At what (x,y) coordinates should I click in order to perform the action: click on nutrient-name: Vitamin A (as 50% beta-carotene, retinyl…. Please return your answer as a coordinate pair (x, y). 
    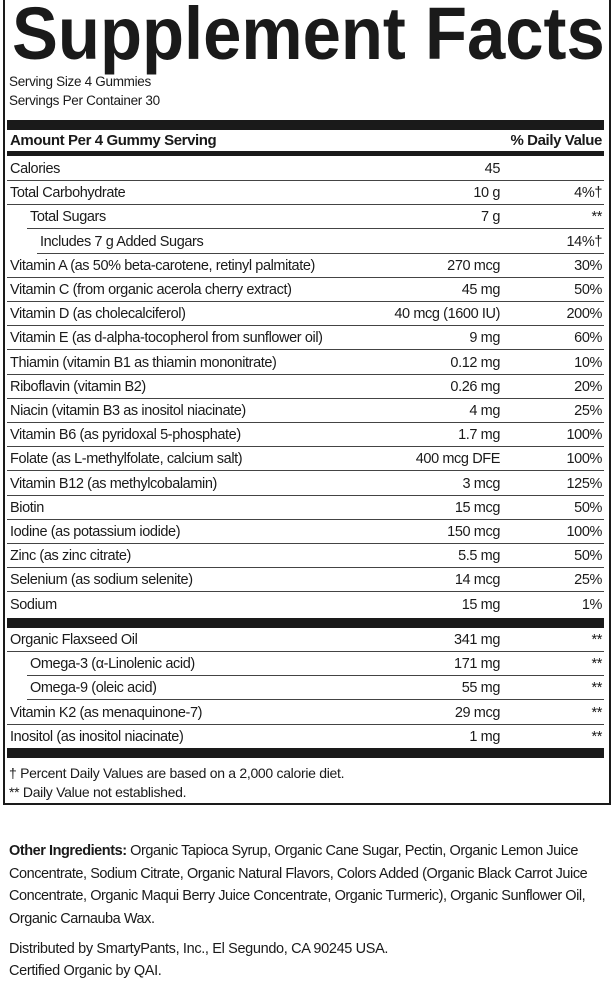
    Looking at the image, I should click on (162, 265).